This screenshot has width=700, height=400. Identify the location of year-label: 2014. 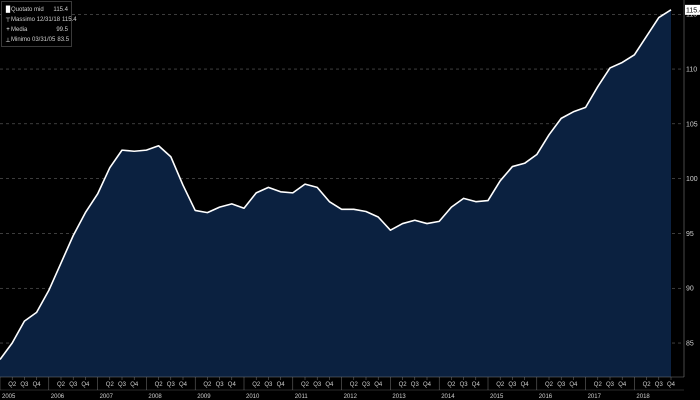
(448, 397).